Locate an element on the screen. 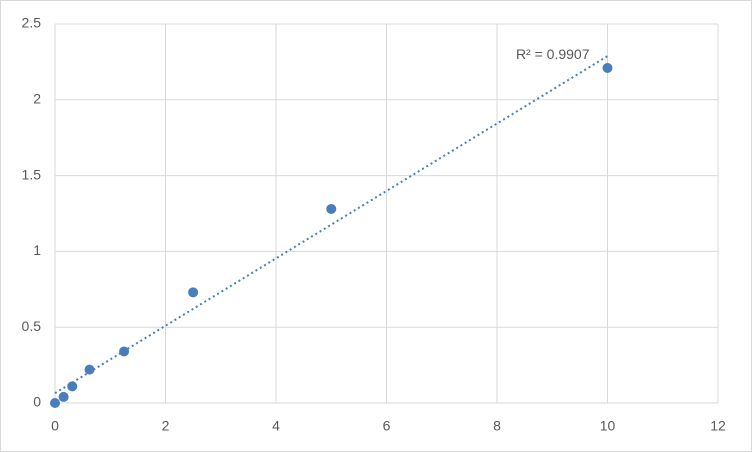  x-tick-label: 2 is located at coordinates (166, 426).